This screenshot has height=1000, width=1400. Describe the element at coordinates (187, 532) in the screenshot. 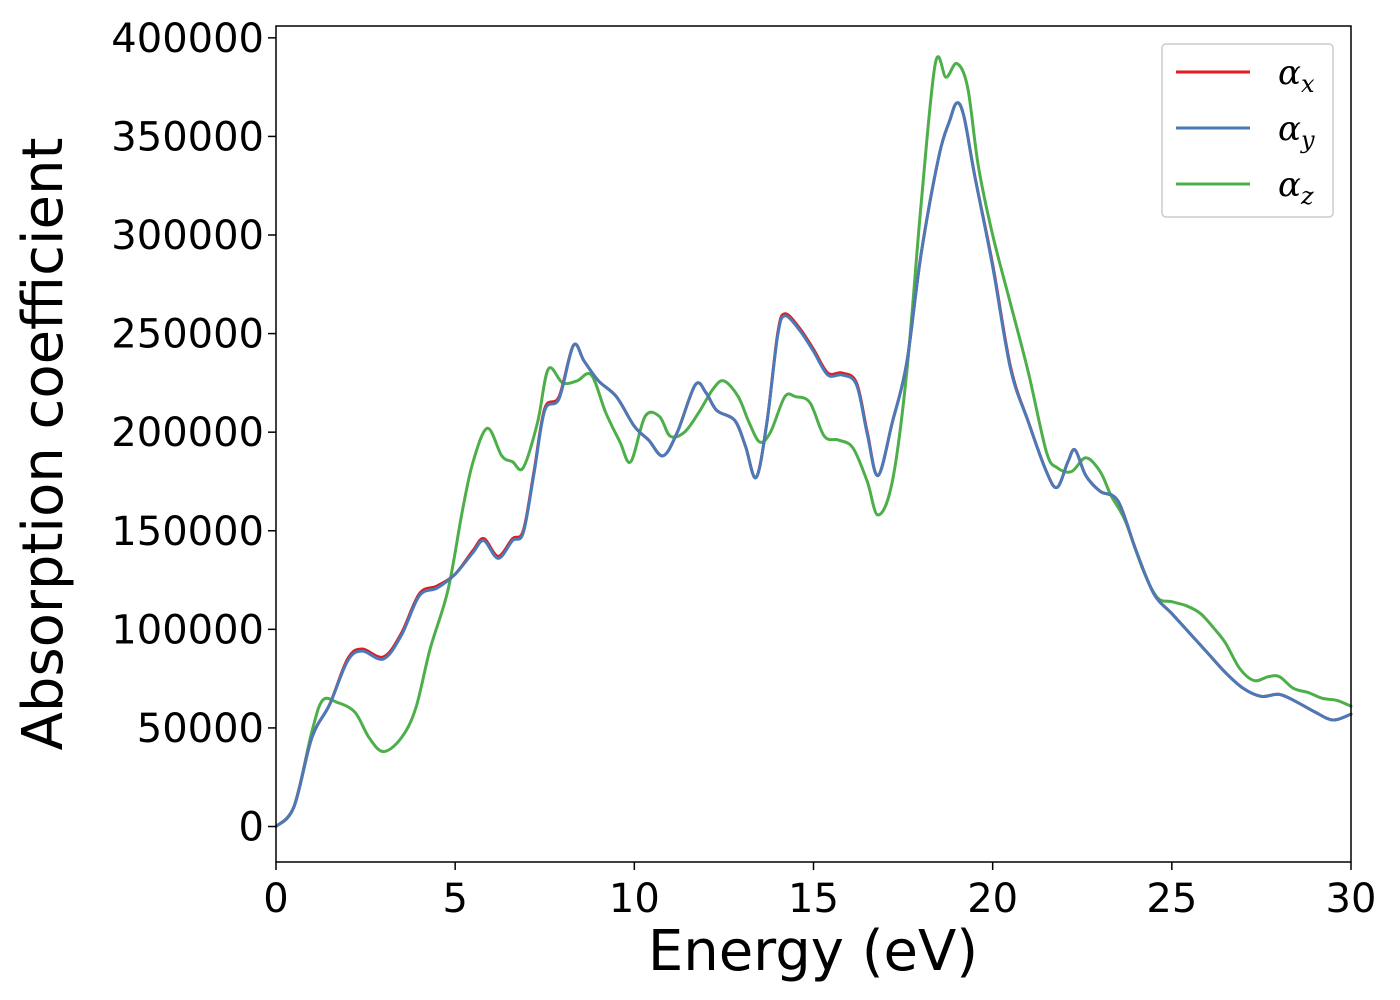

I see `y-tick-label: 150000` at that location.